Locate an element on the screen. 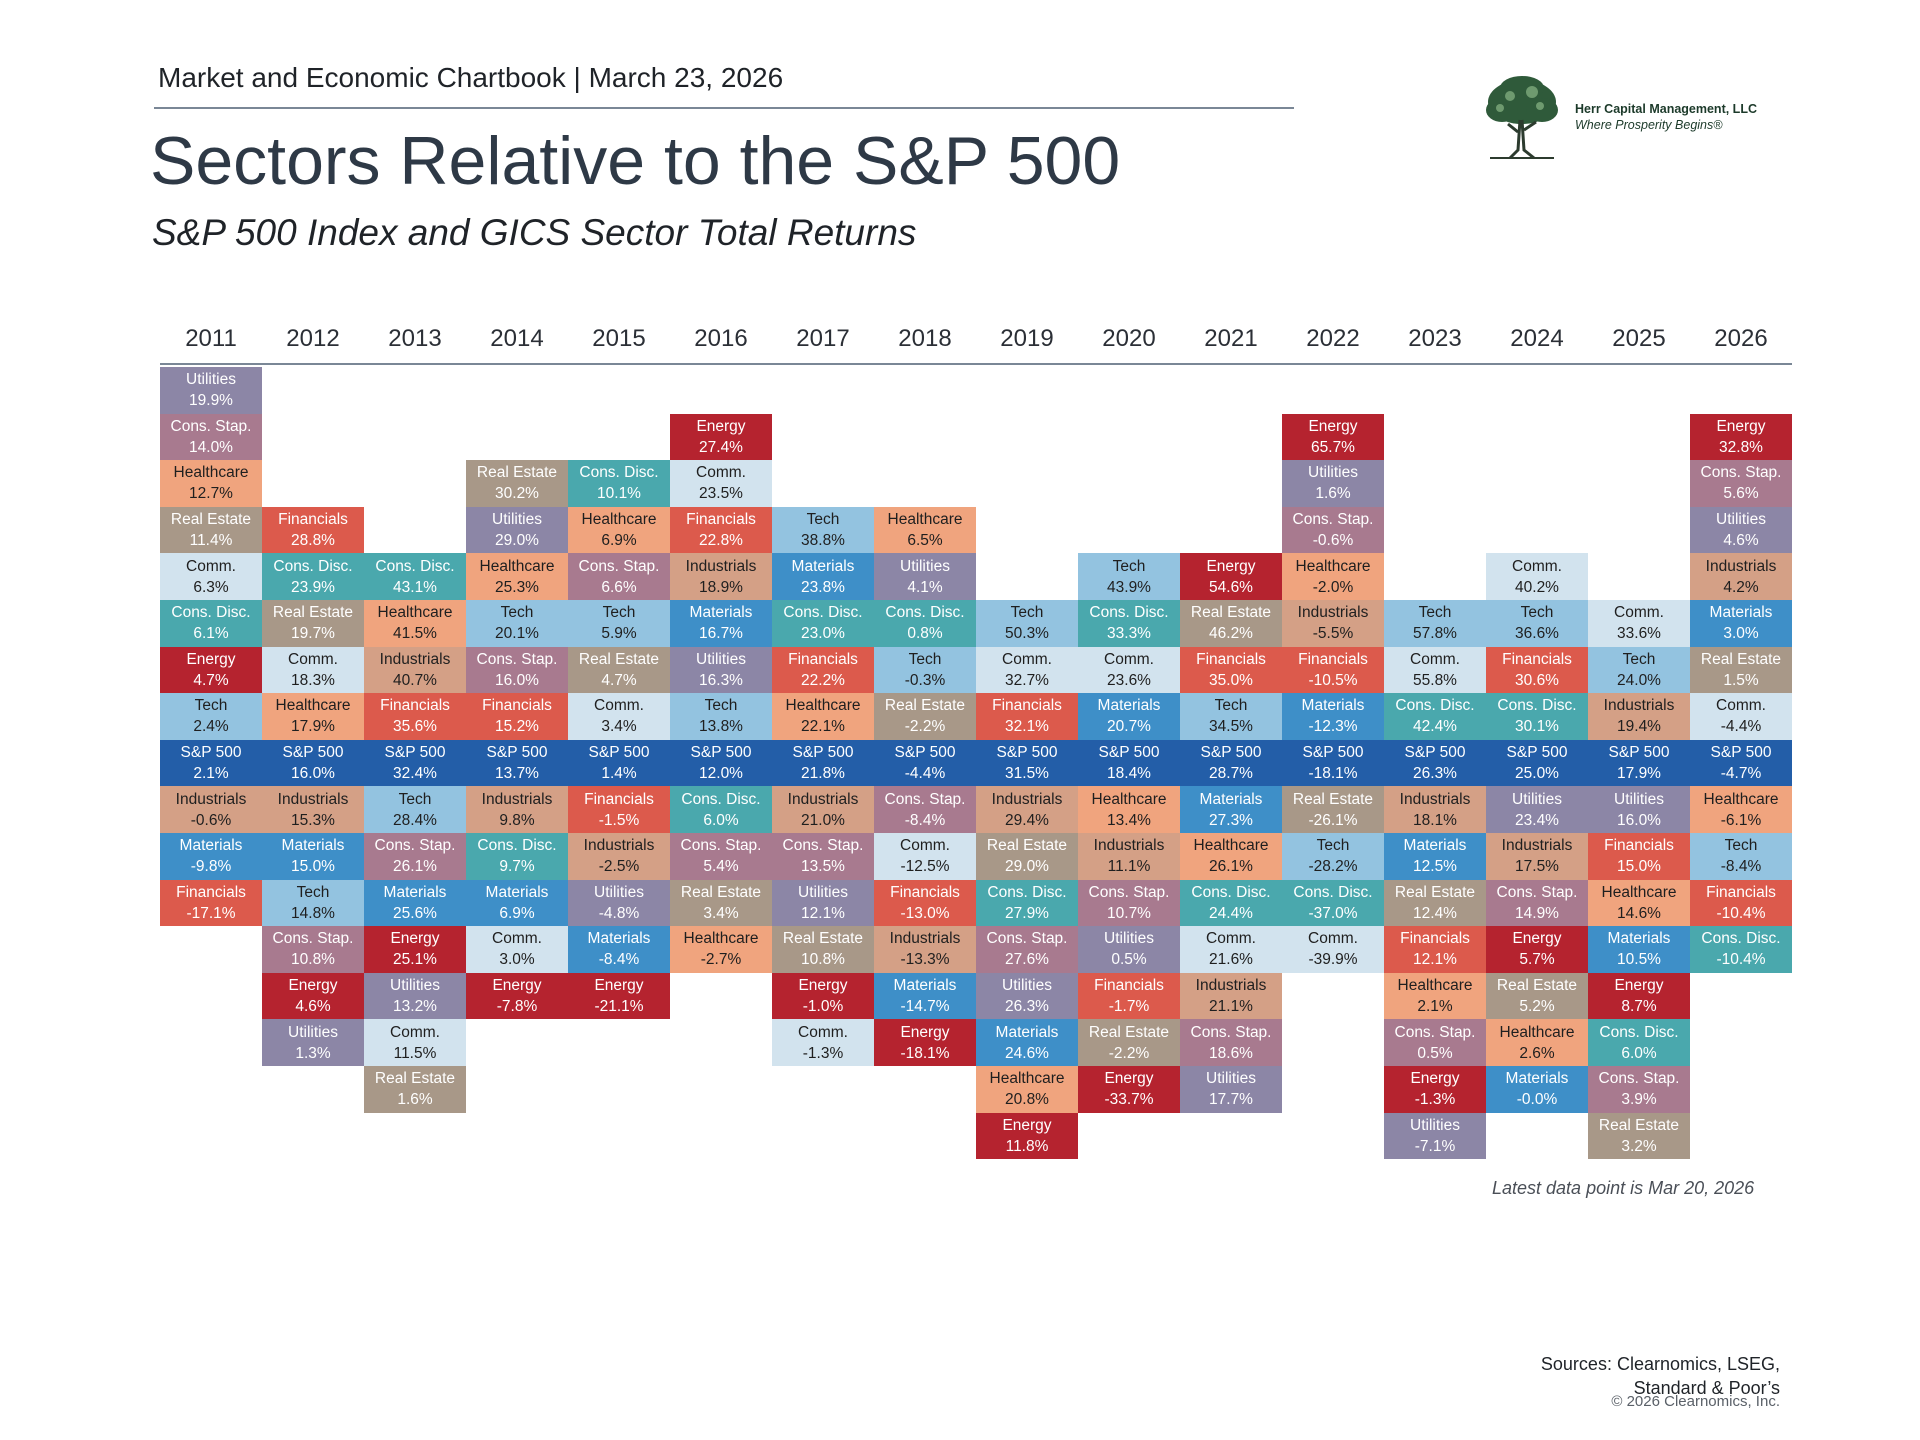  return-value: 38.8% is located at coordinates (823, 541).